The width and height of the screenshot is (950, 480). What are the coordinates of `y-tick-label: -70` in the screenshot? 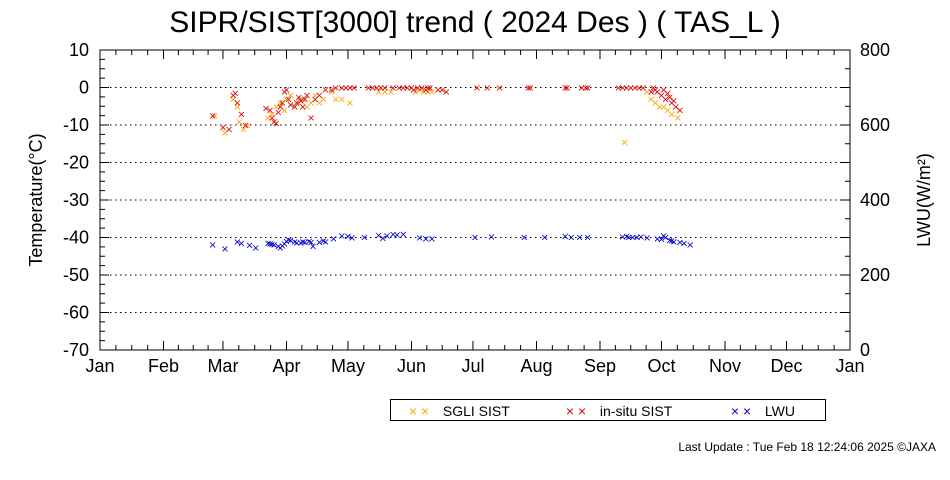 It's located at (76, 350).